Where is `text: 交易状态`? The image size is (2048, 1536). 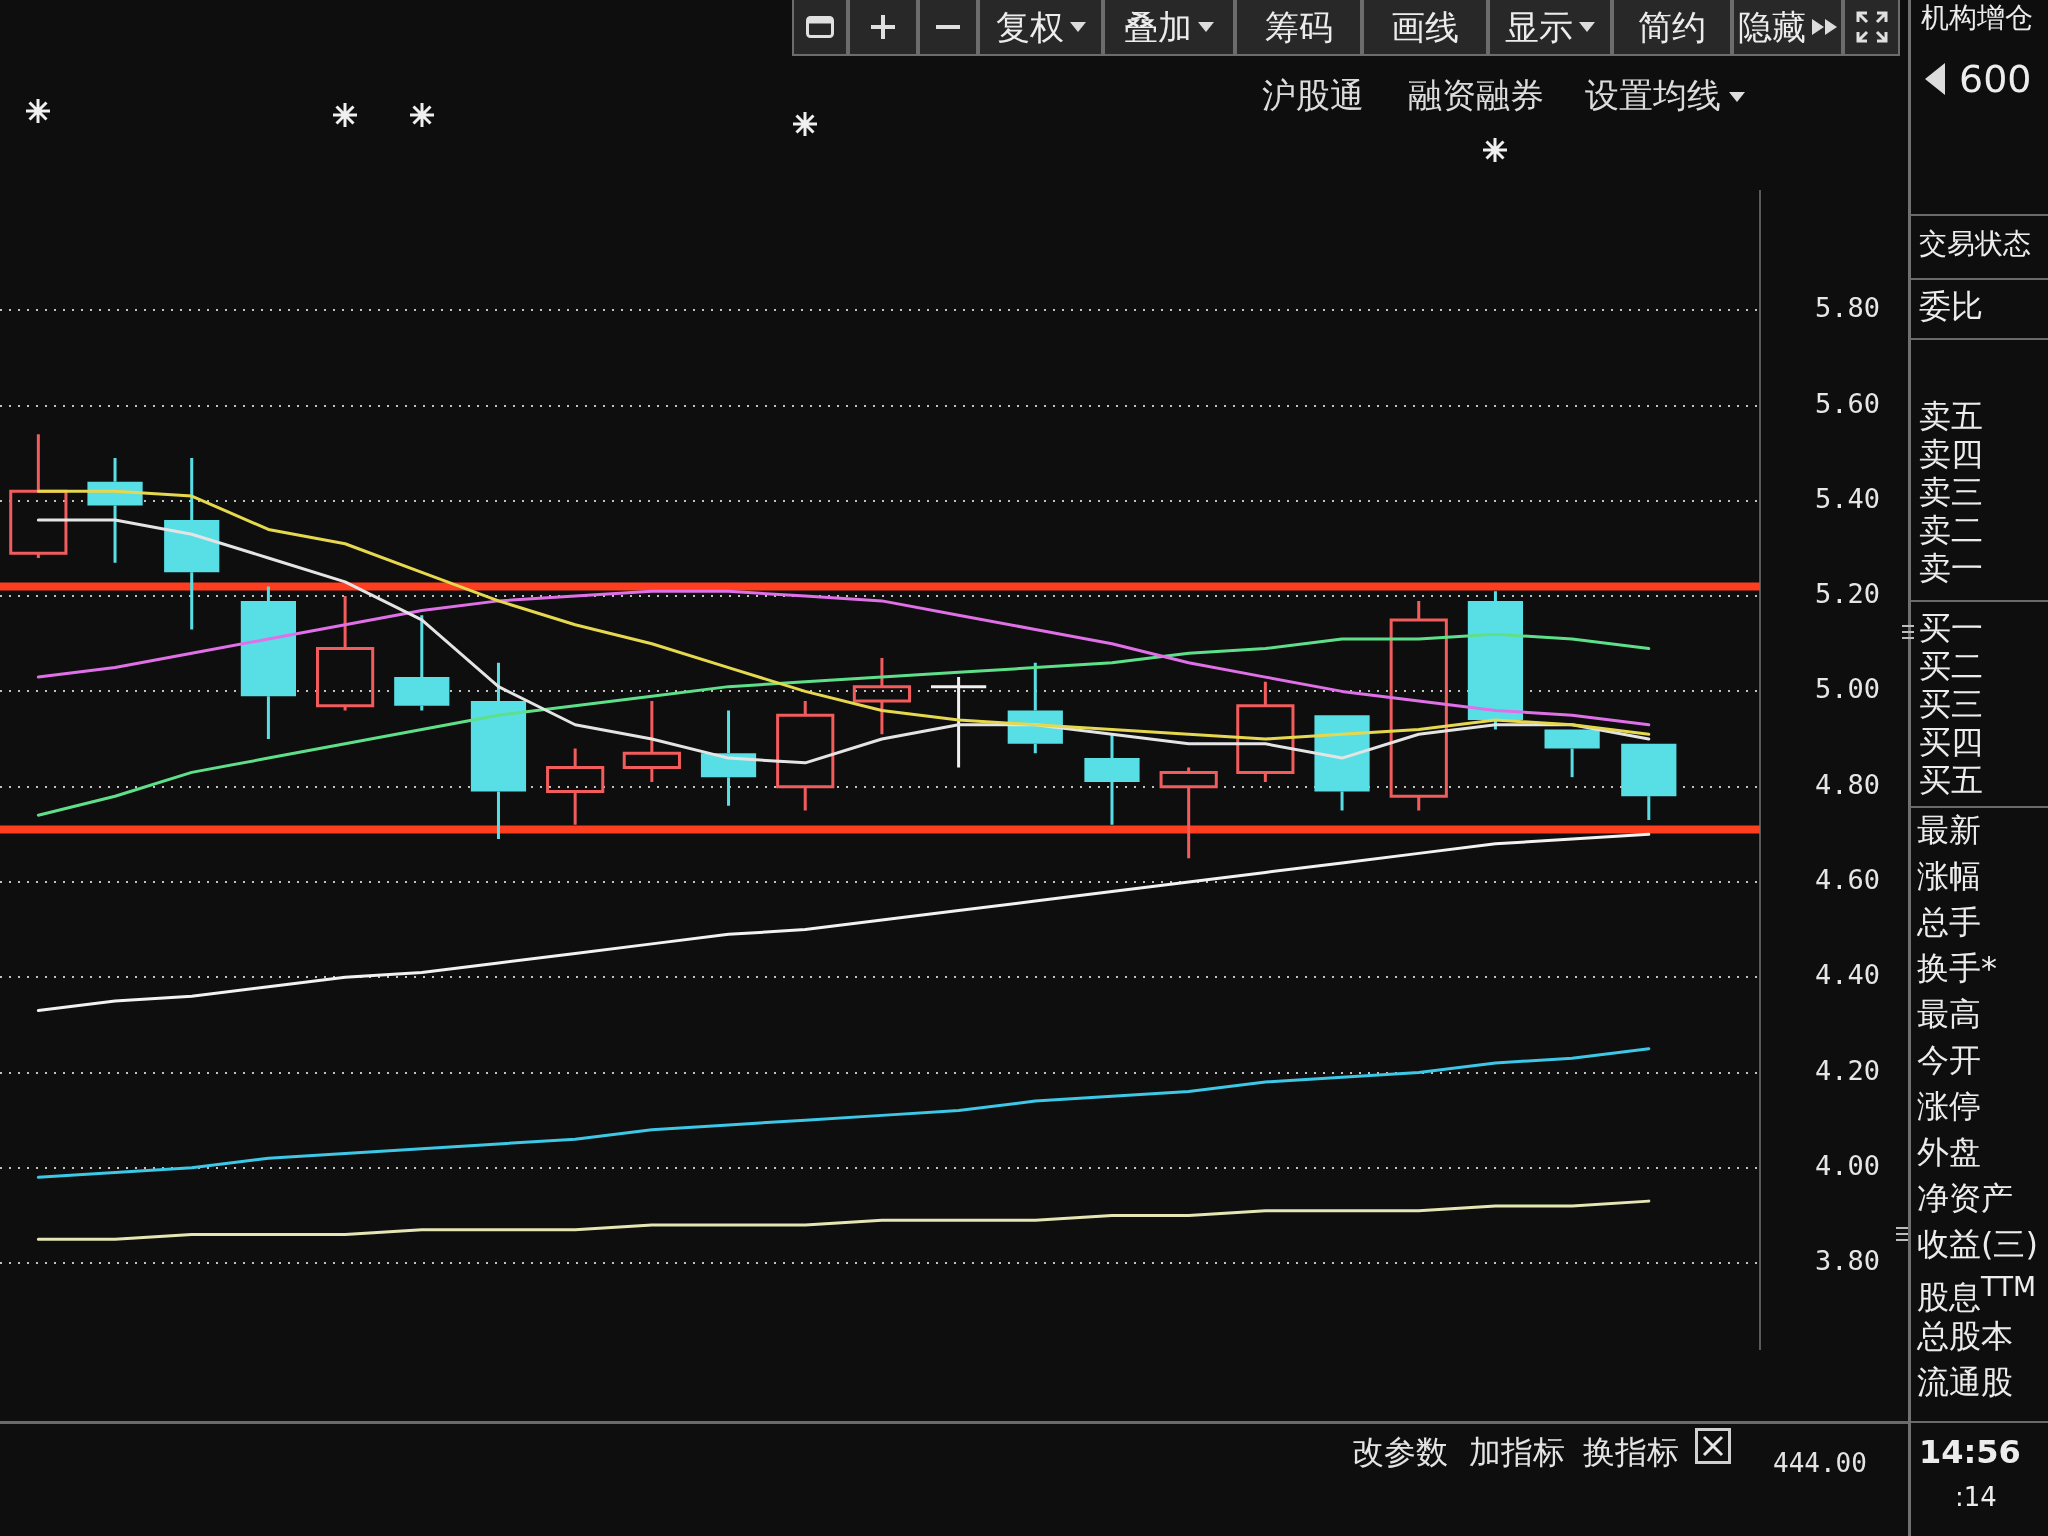 text: 交易状态 is located at coordinates (1975, 243).